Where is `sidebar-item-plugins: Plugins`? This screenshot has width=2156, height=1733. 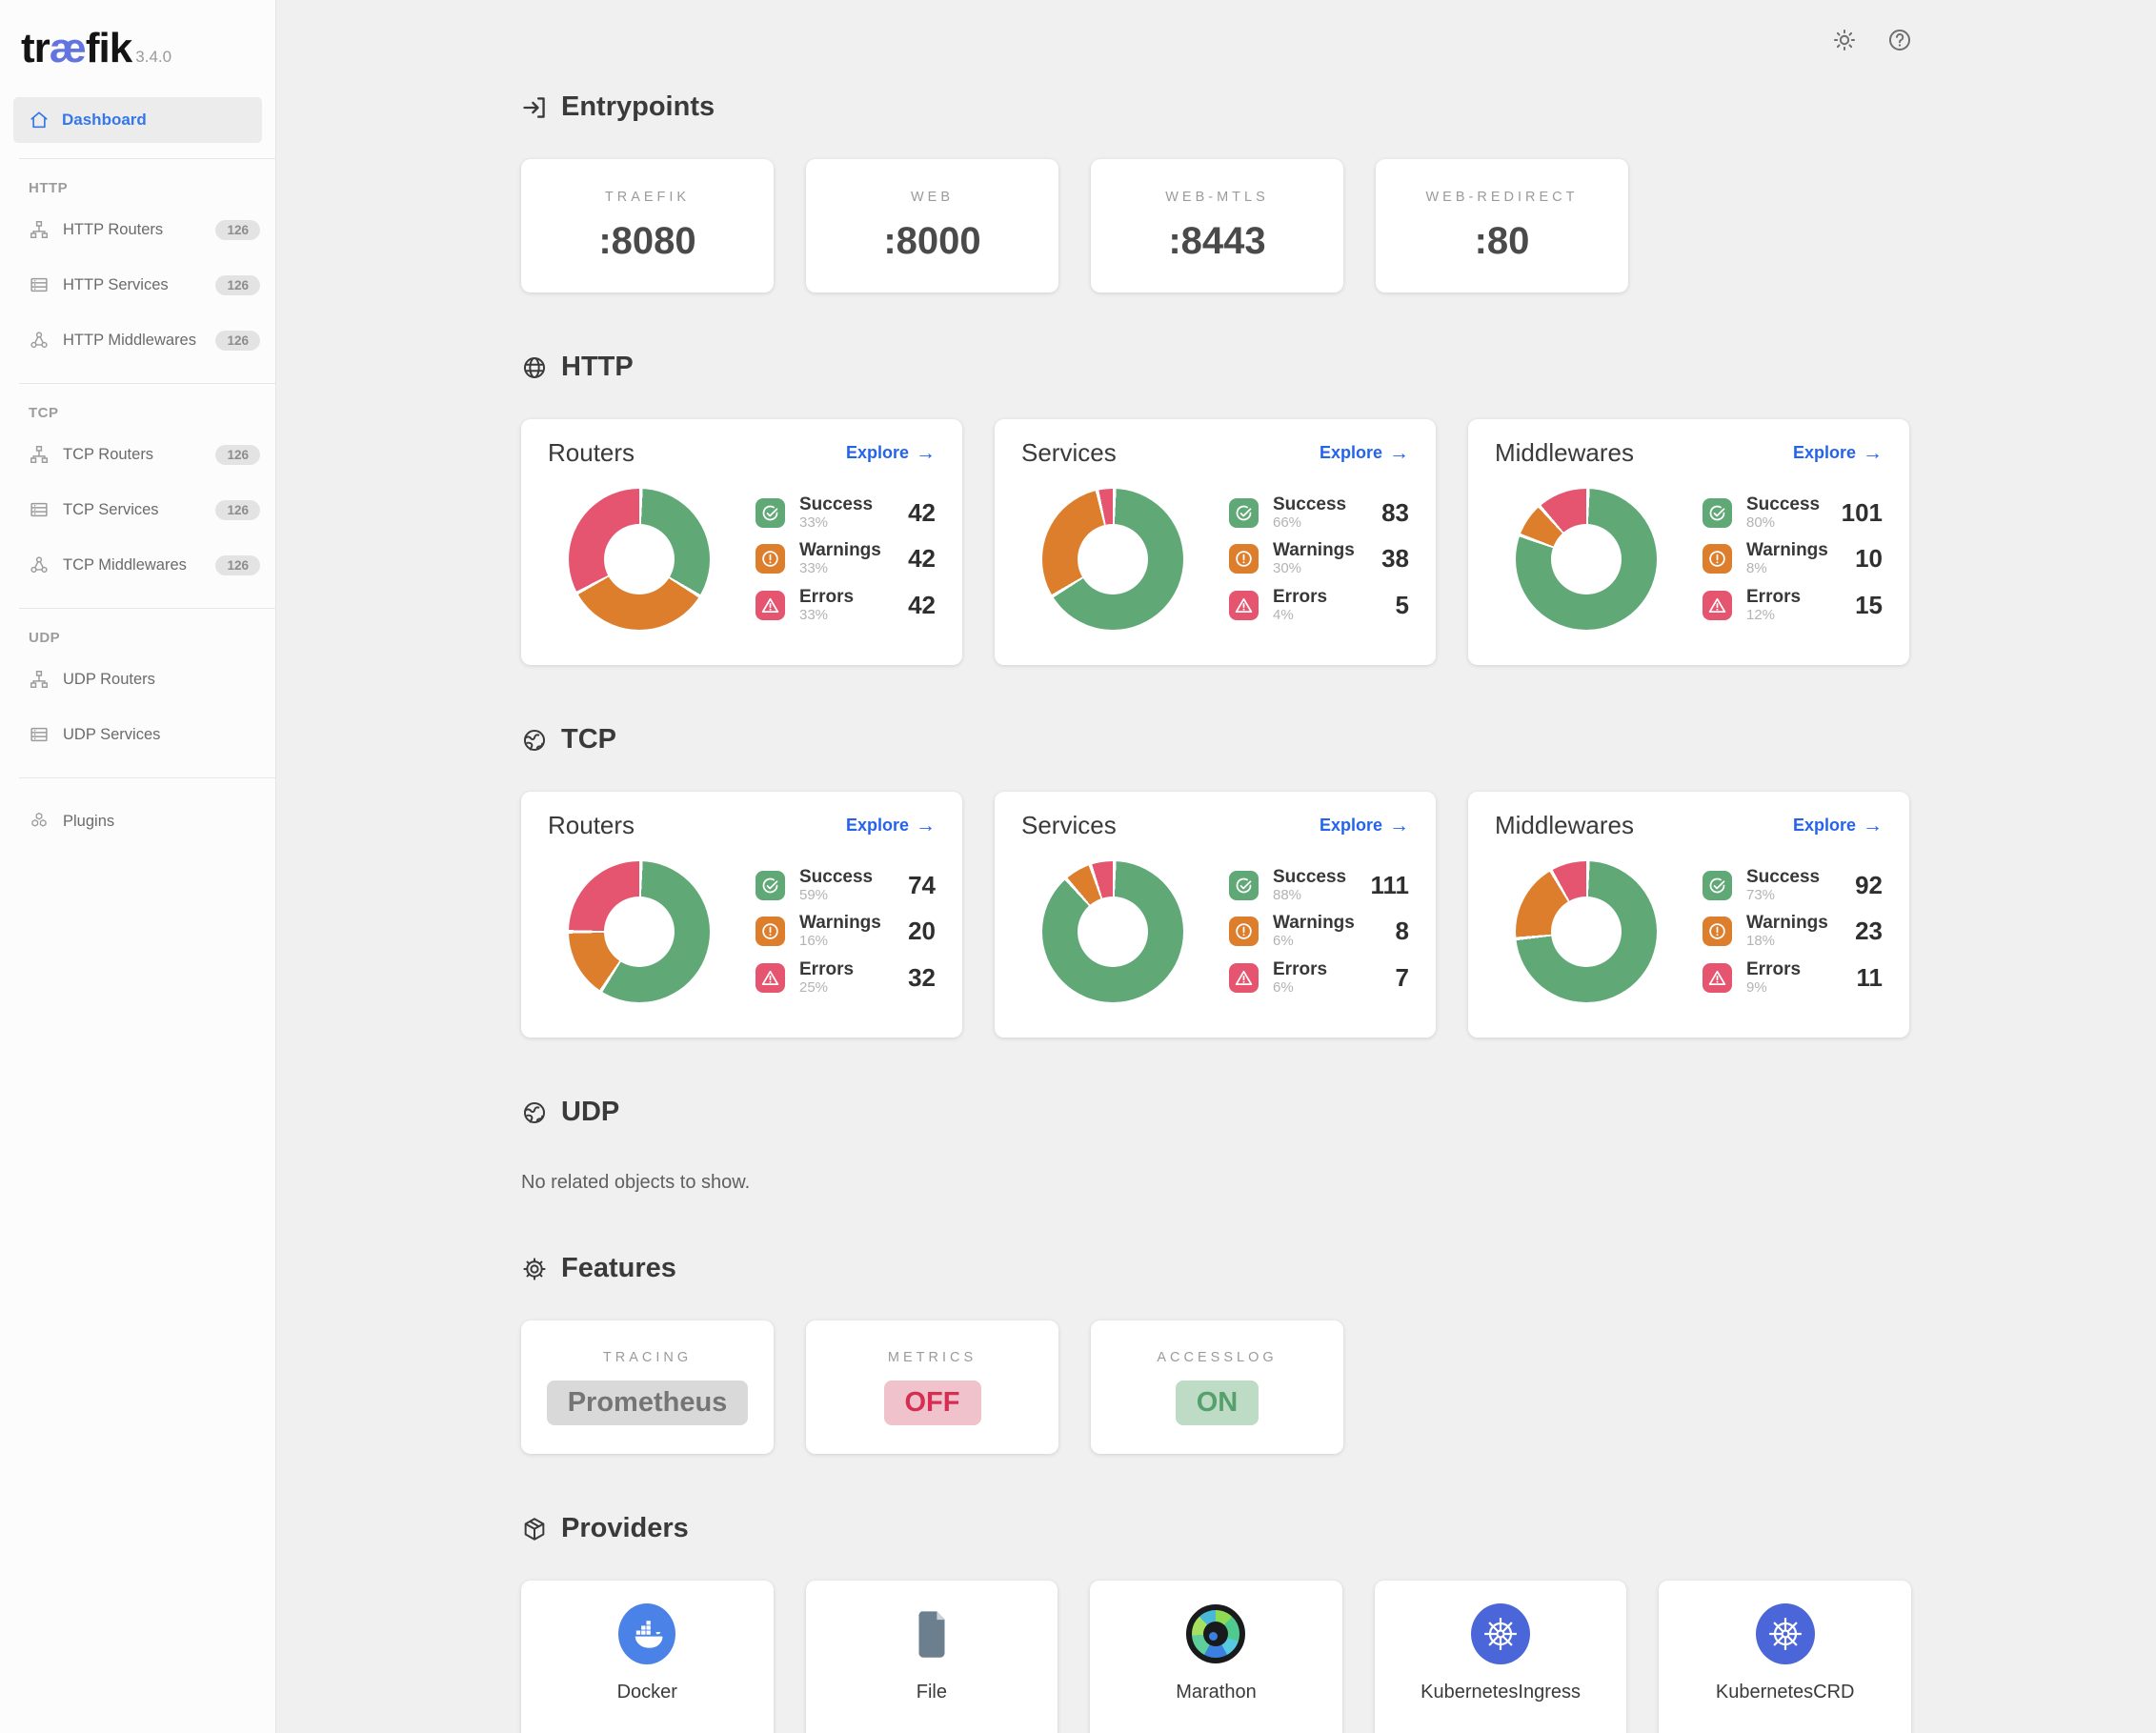
sidebar-item-plugins: Plugins is located at coordinates (137, 821).